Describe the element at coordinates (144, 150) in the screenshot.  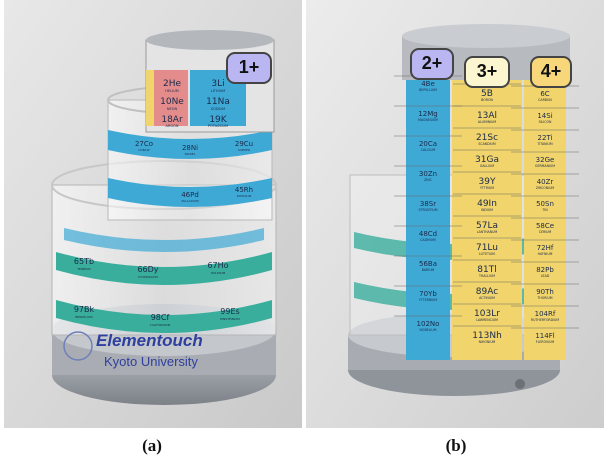
I see `cell-name: COBALT` at that location.